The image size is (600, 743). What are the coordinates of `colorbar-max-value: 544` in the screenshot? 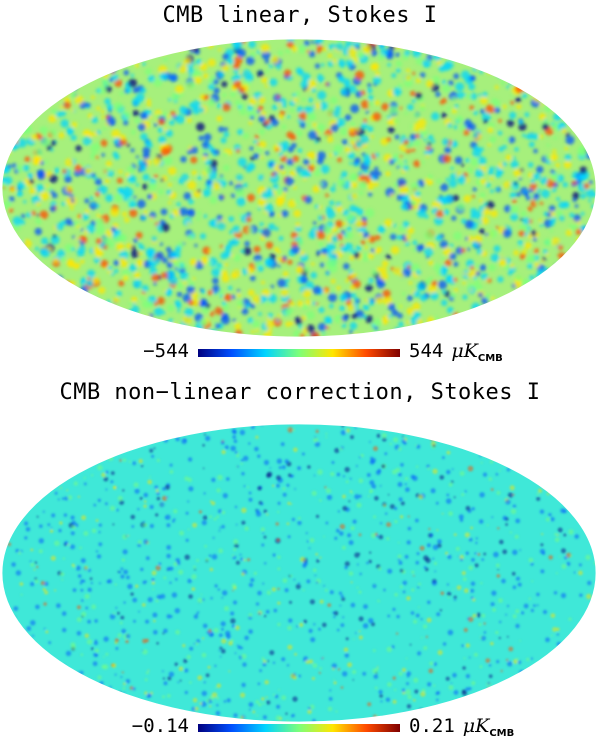 It's located at (426, 351).